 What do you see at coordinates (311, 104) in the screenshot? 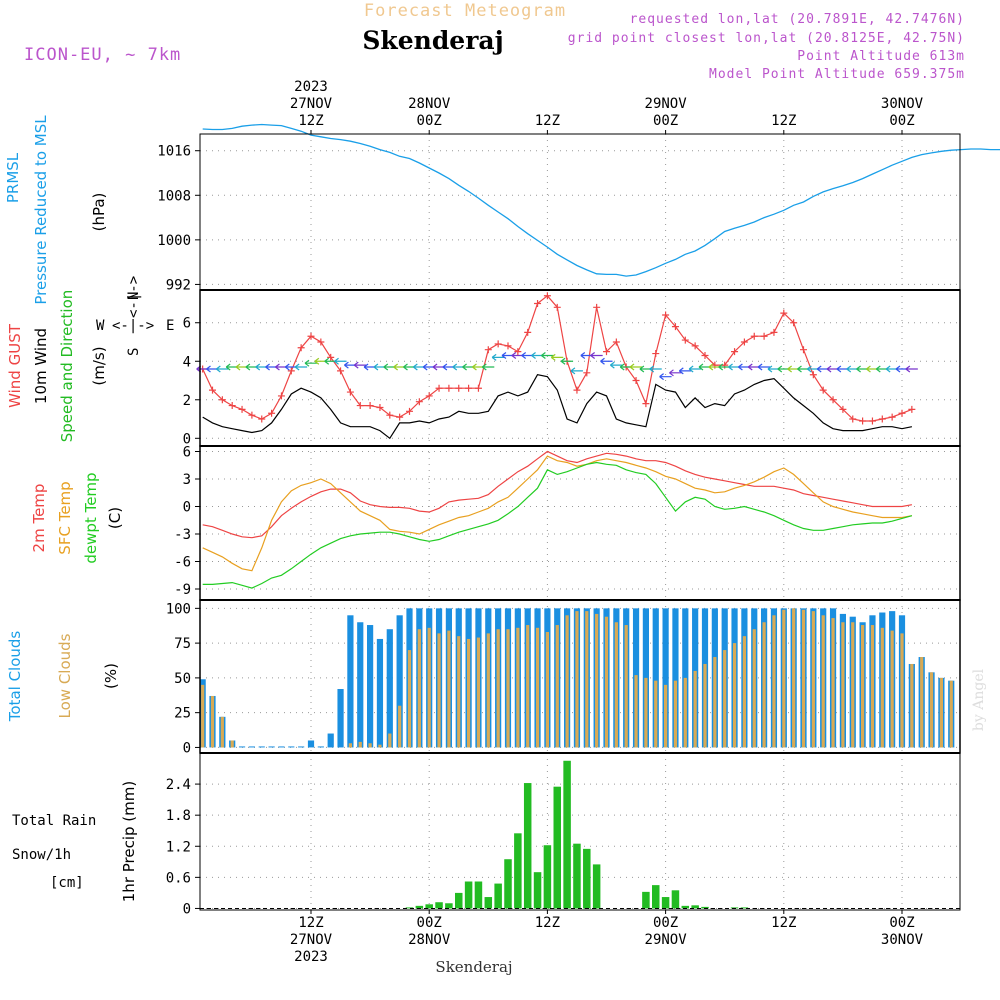
I see `top-time-label: 27NOV` at bounding box center [311, 104].